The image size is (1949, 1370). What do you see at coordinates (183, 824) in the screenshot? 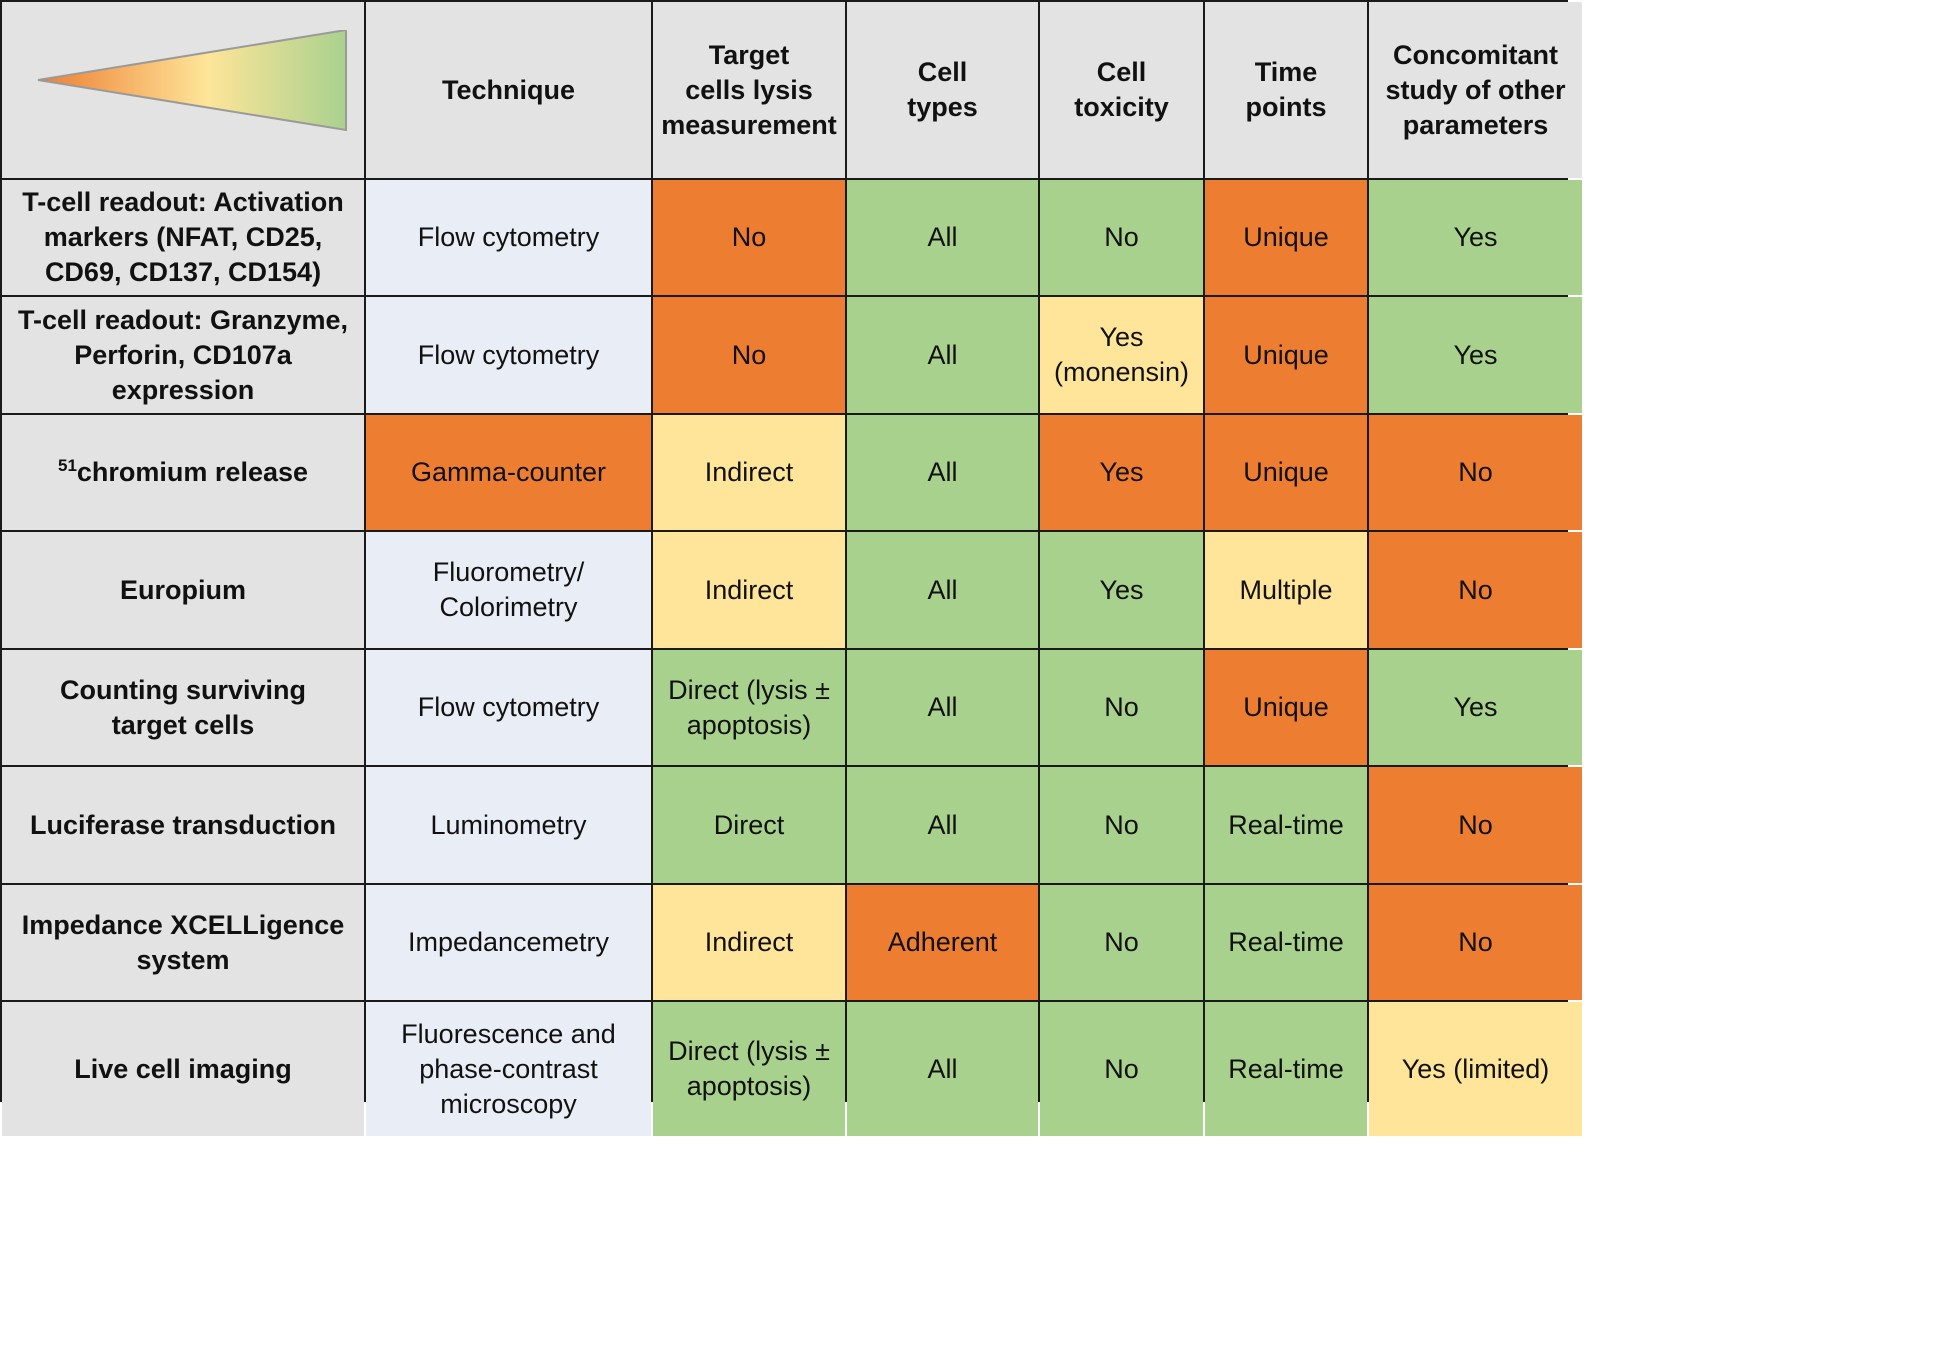
I see `method-label: Luciferase transduction` at bounding box center [183, 824].